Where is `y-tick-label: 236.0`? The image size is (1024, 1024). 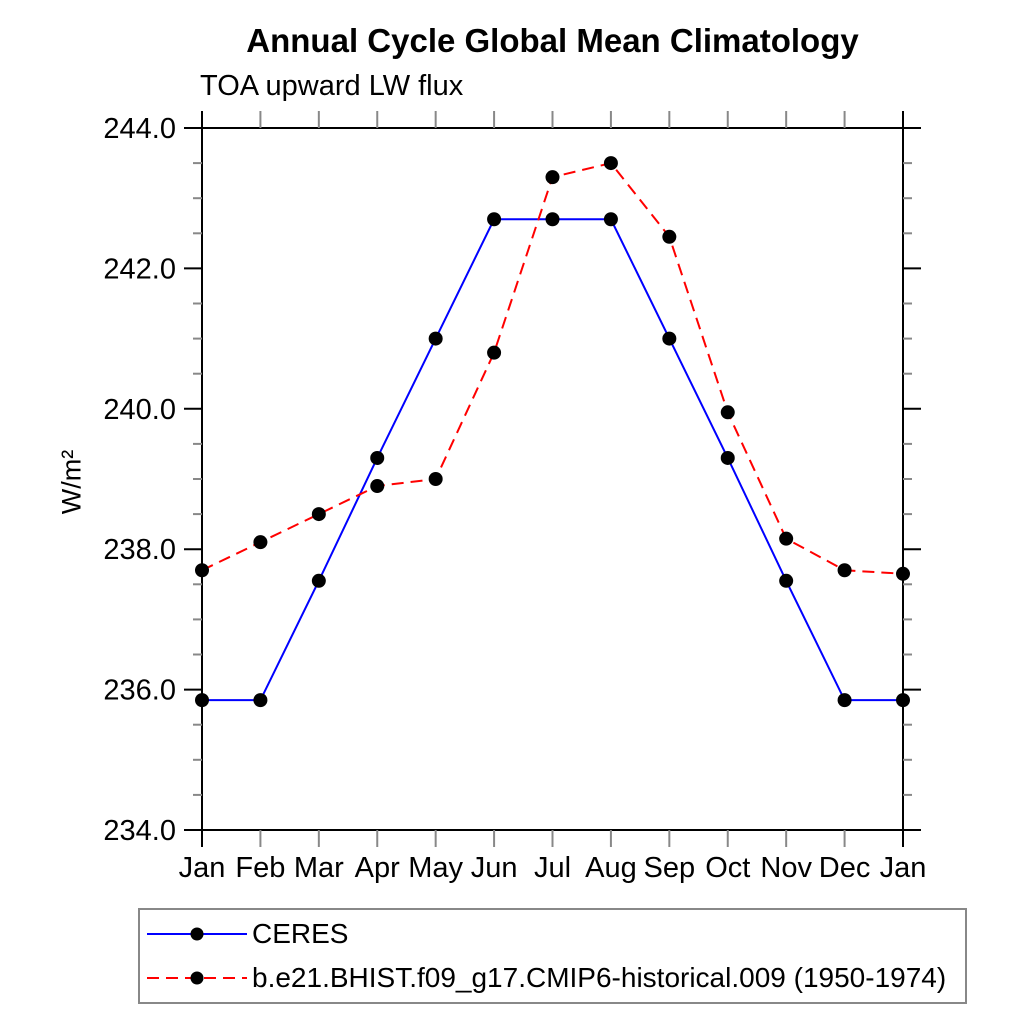 y-tick-label: 236.0 is located at coordinates (139, 691).